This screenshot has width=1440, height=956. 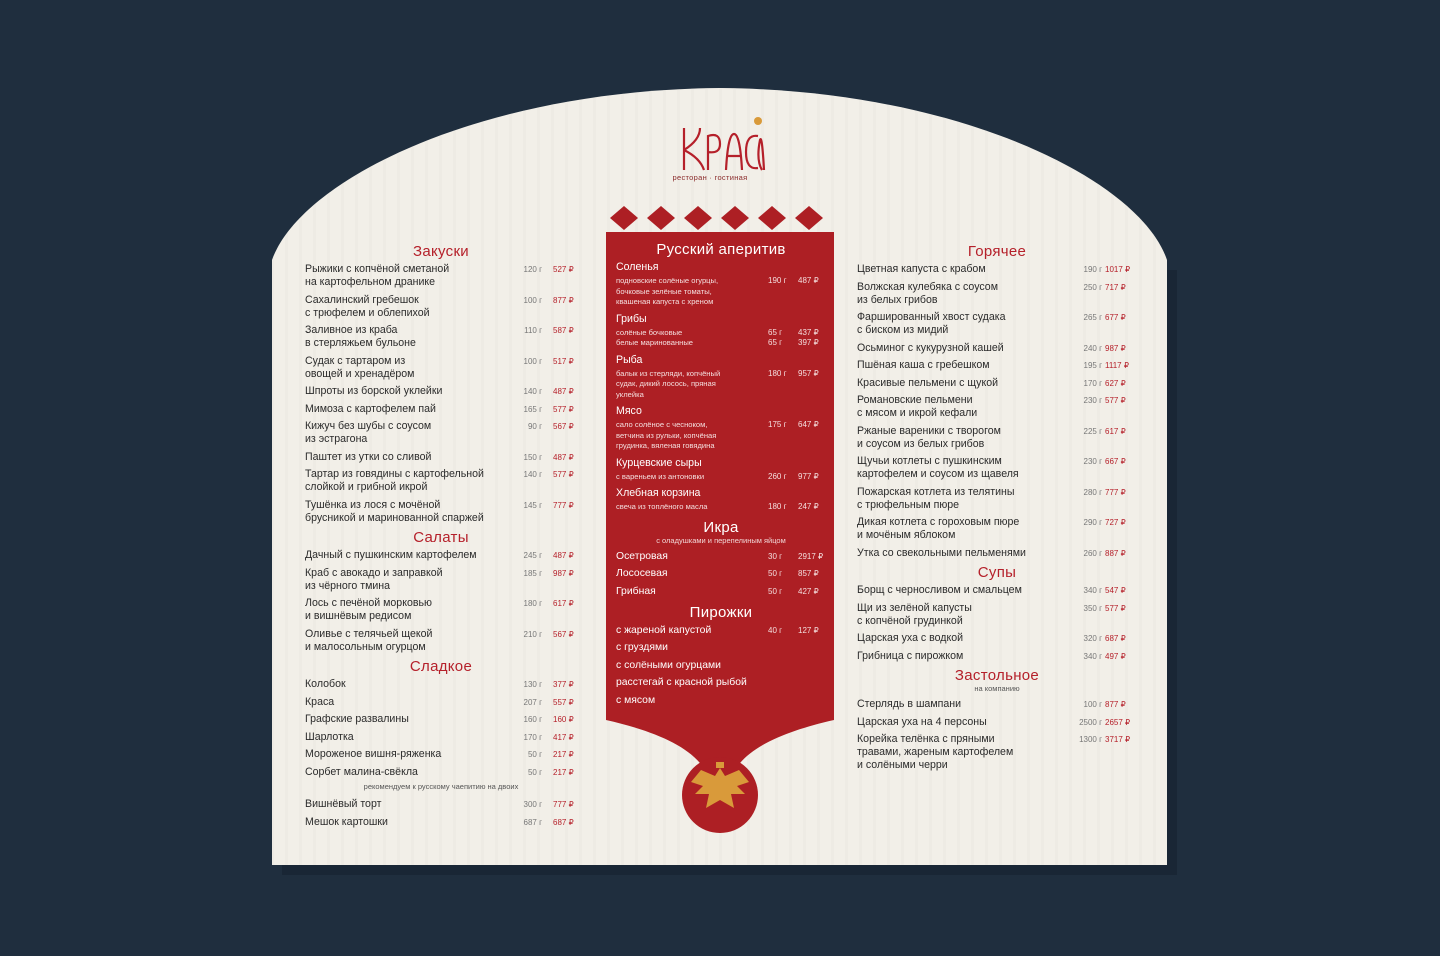 I want to click on item-price: 877 ₽, so click(x=1115, y=704).